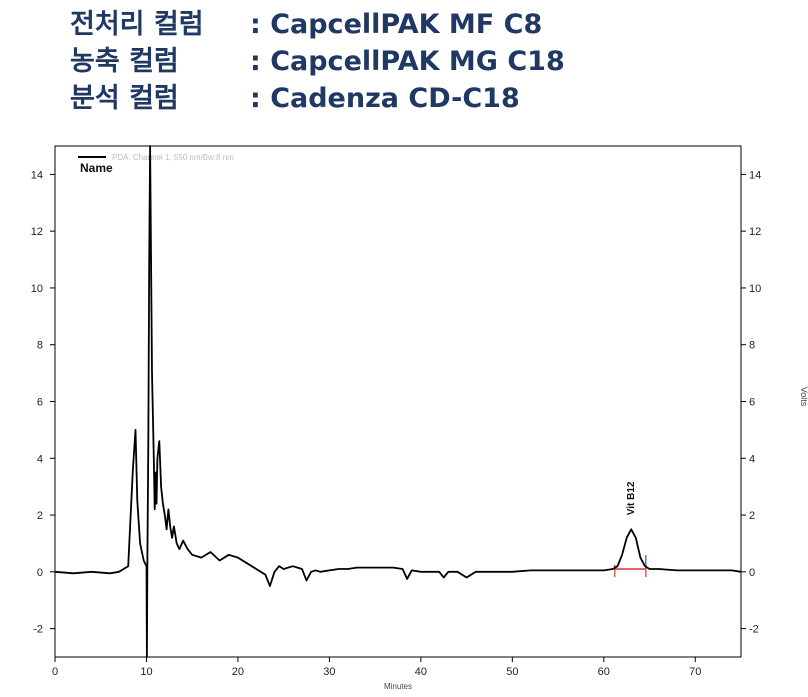 The image size is (808, 697). I want to click on y-tick-label-right: 6, so click(752, 403).